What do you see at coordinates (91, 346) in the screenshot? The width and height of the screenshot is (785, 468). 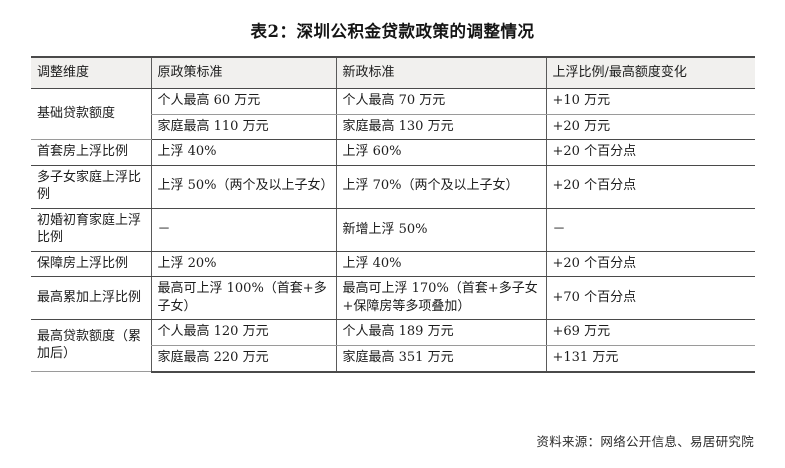 I see `cell-dimension: 最高贷款额度（累加后）` at bounding box center [91, 346].